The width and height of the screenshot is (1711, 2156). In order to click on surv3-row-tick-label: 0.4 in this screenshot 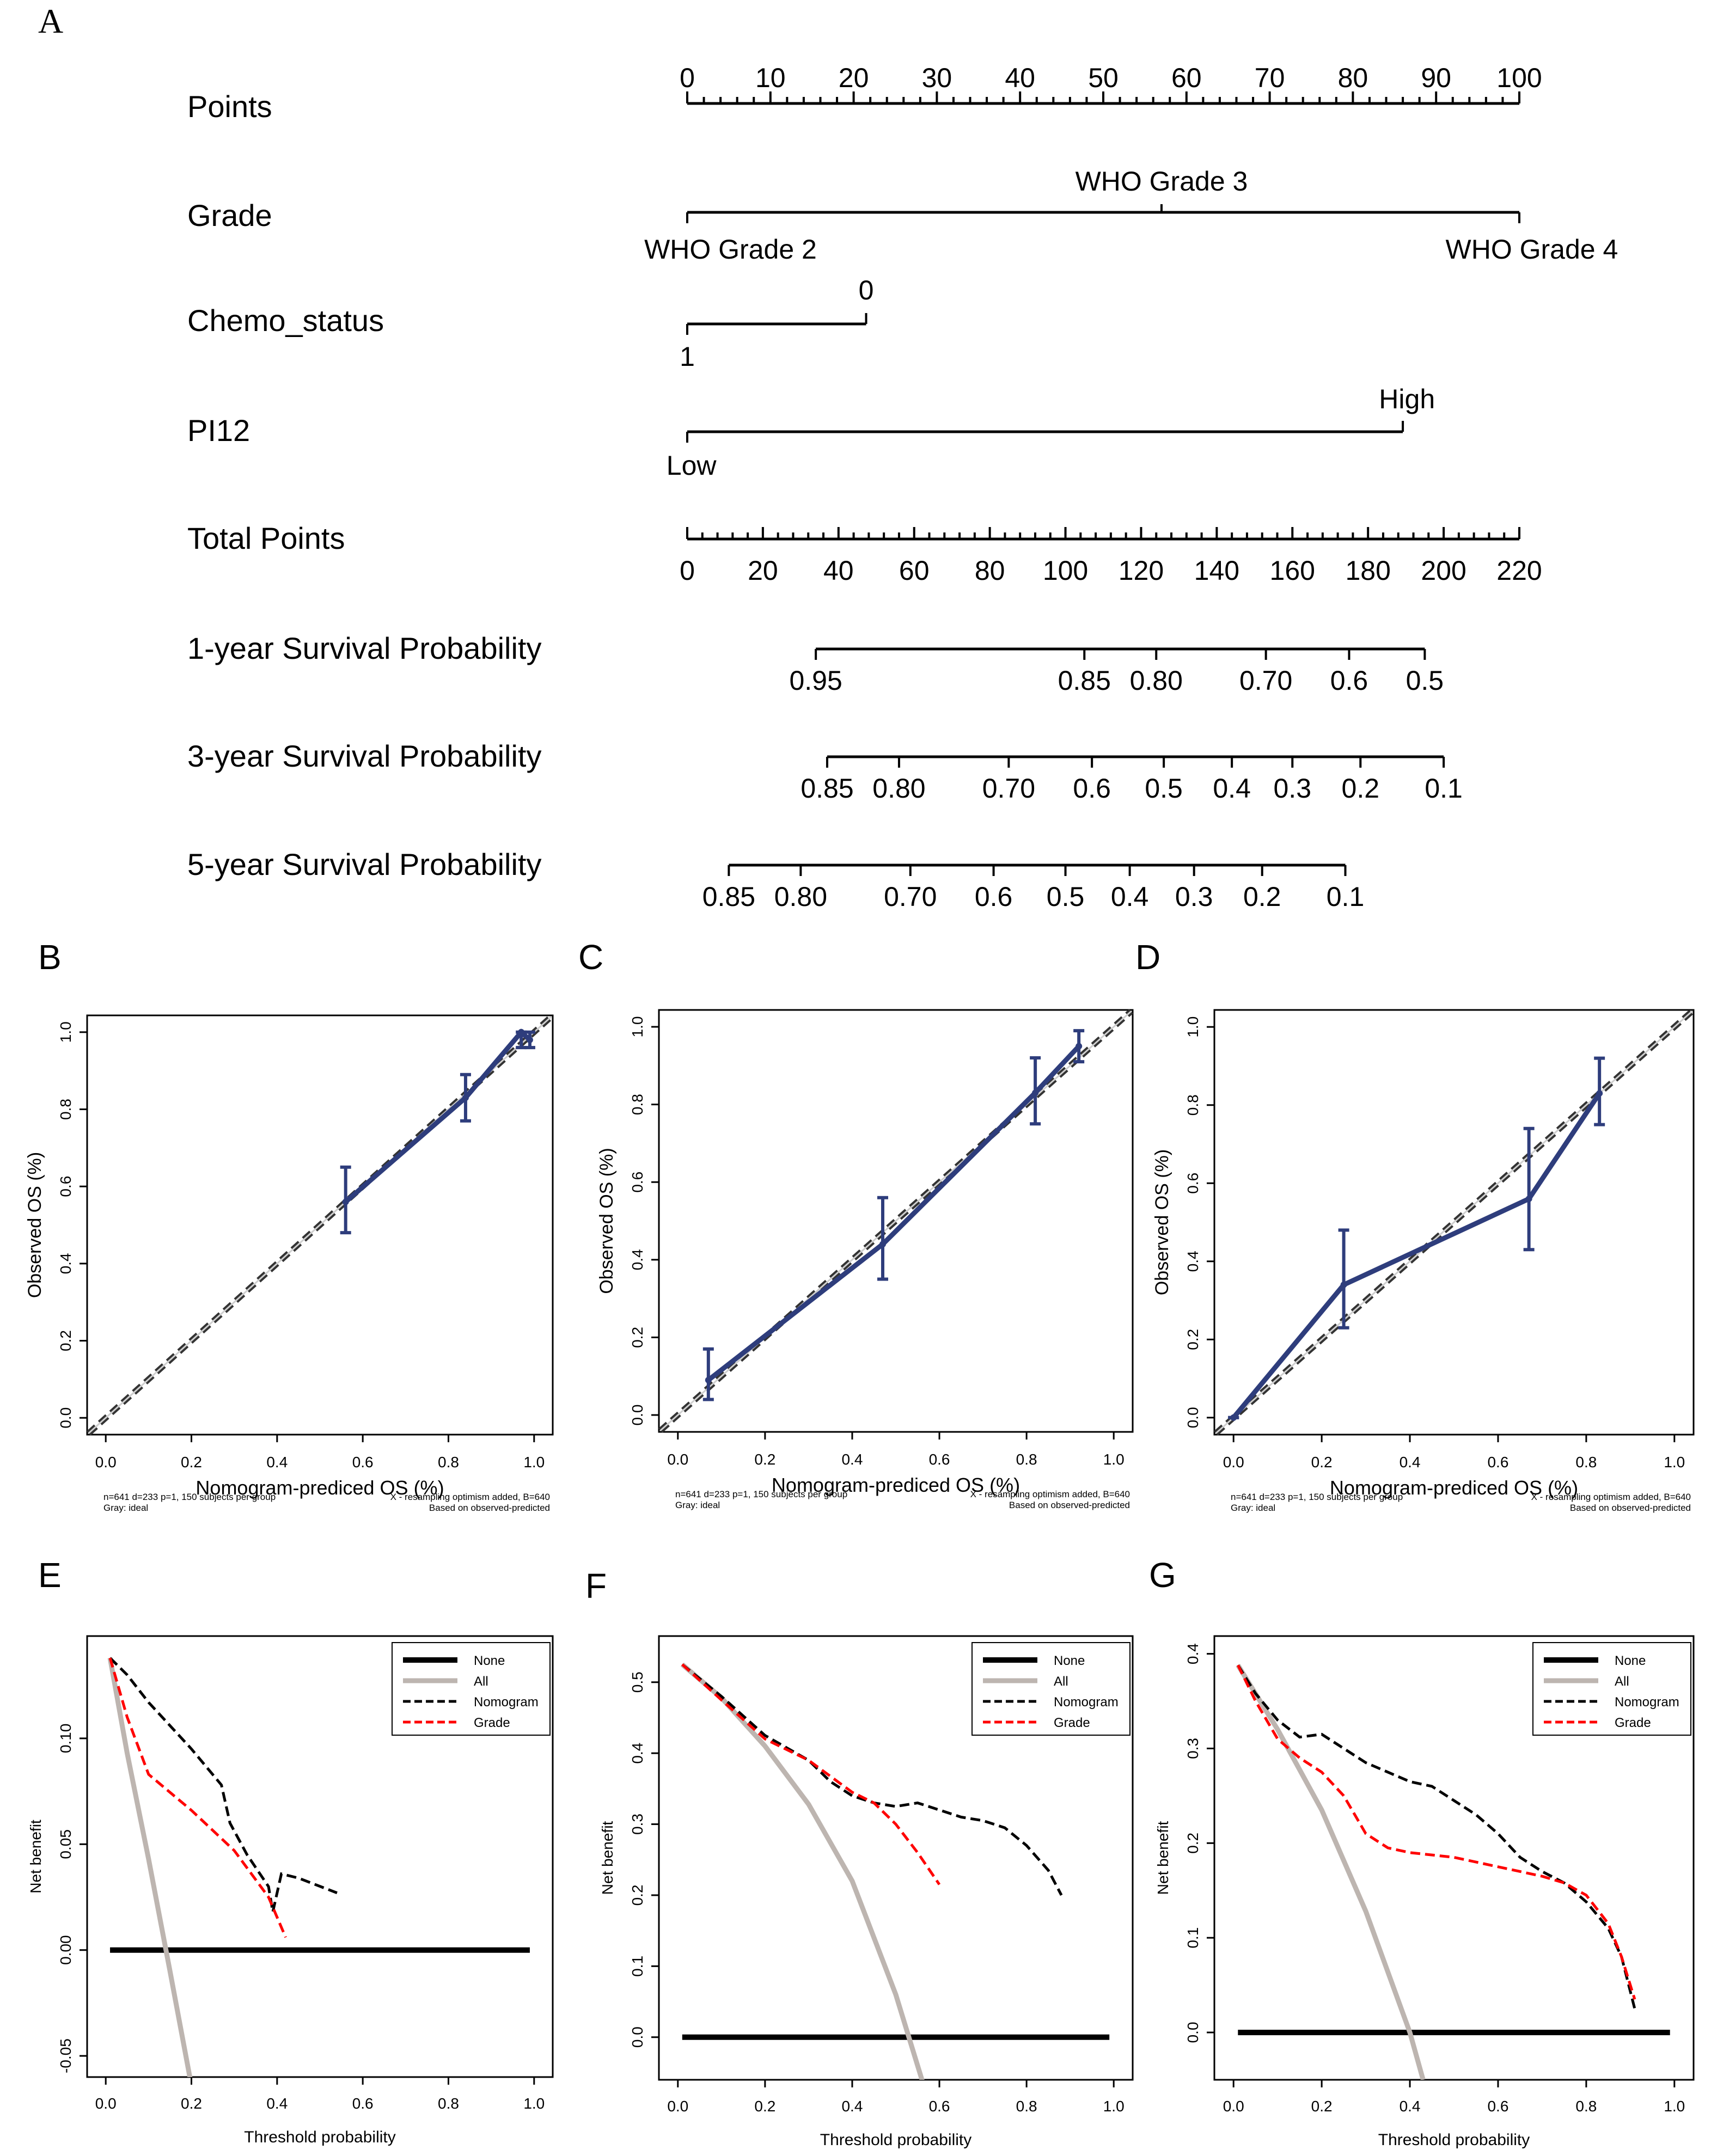, I will do `click(1232, 788)`.